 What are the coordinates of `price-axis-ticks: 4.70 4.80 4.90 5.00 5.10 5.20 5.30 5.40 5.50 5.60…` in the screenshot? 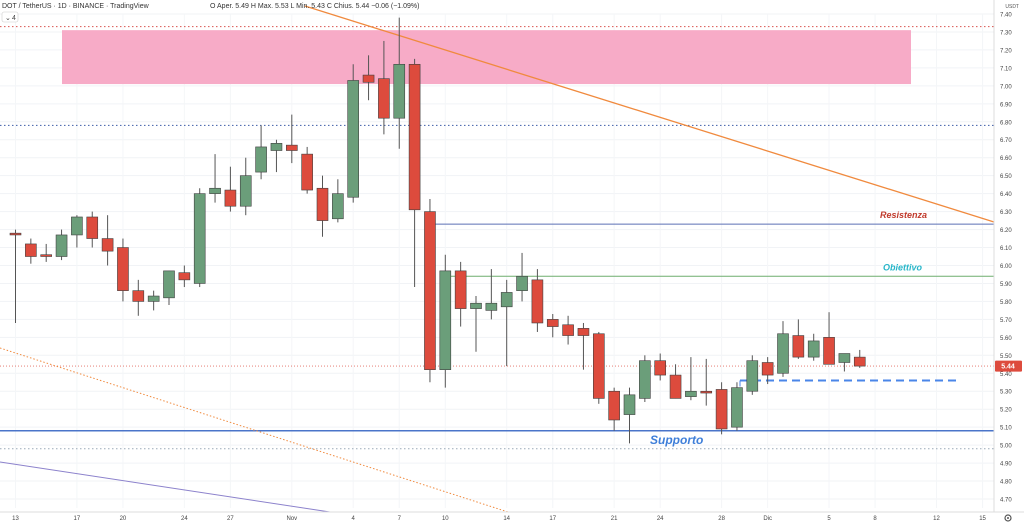 It's located at (1006, 258).